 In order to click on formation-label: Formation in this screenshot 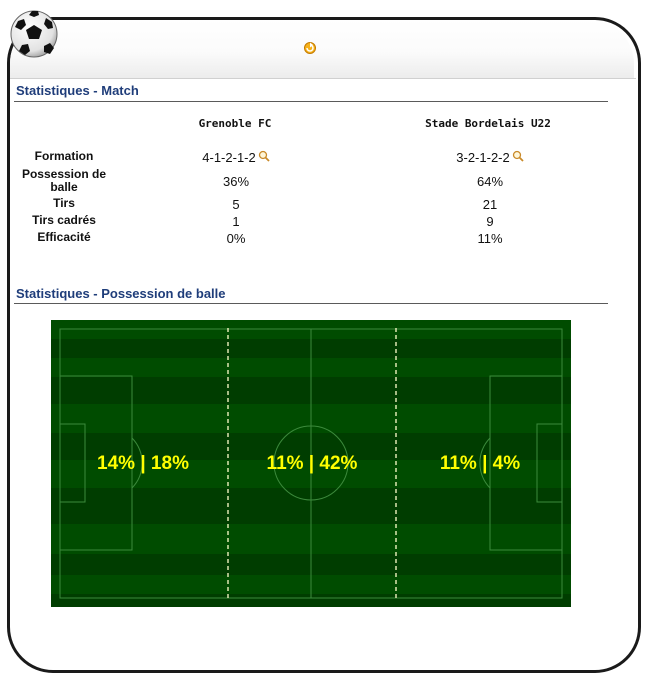, I will do `click(64, 156)`.